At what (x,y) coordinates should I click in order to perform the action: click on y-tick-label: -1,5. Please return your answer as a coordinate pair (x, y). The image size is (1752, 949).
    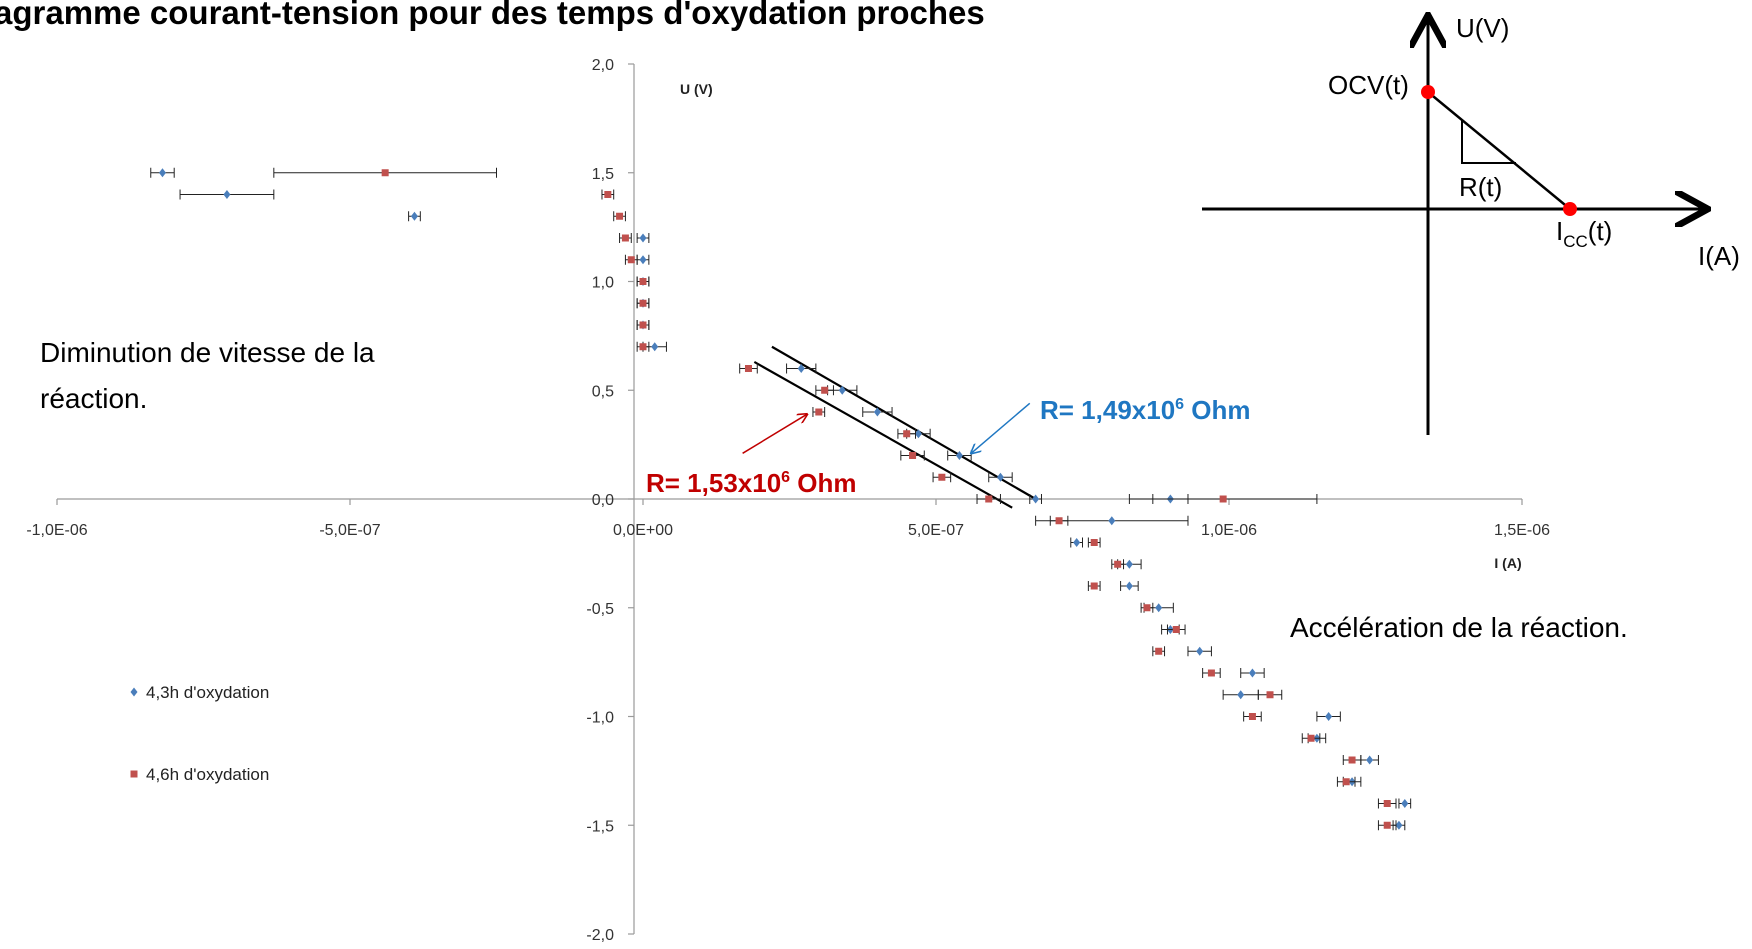
    Looking at the image, I should click on (600, 826).